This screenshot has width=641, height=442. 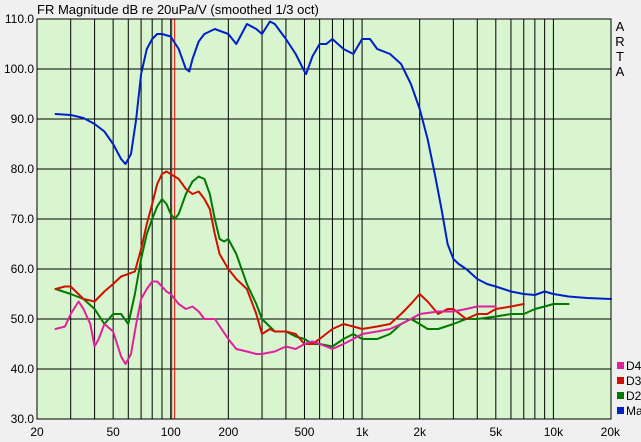 What do you see at coordinates (554, 432) in the screenshot?
I see `x-tick-label: 10k` at bounding box center [554, 432].